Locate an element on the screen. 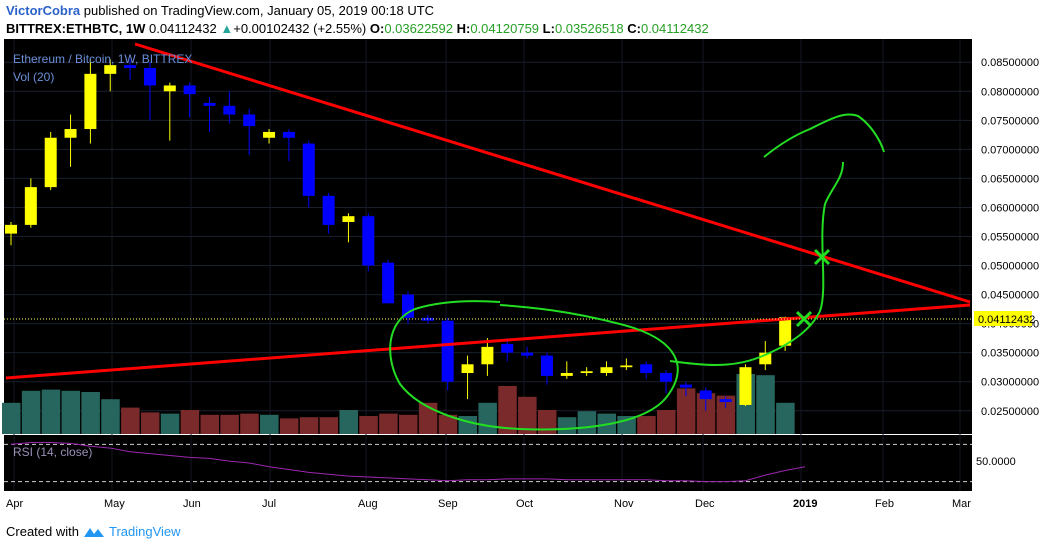  footer: Created with TradingView is located at coordinates (93, 531).